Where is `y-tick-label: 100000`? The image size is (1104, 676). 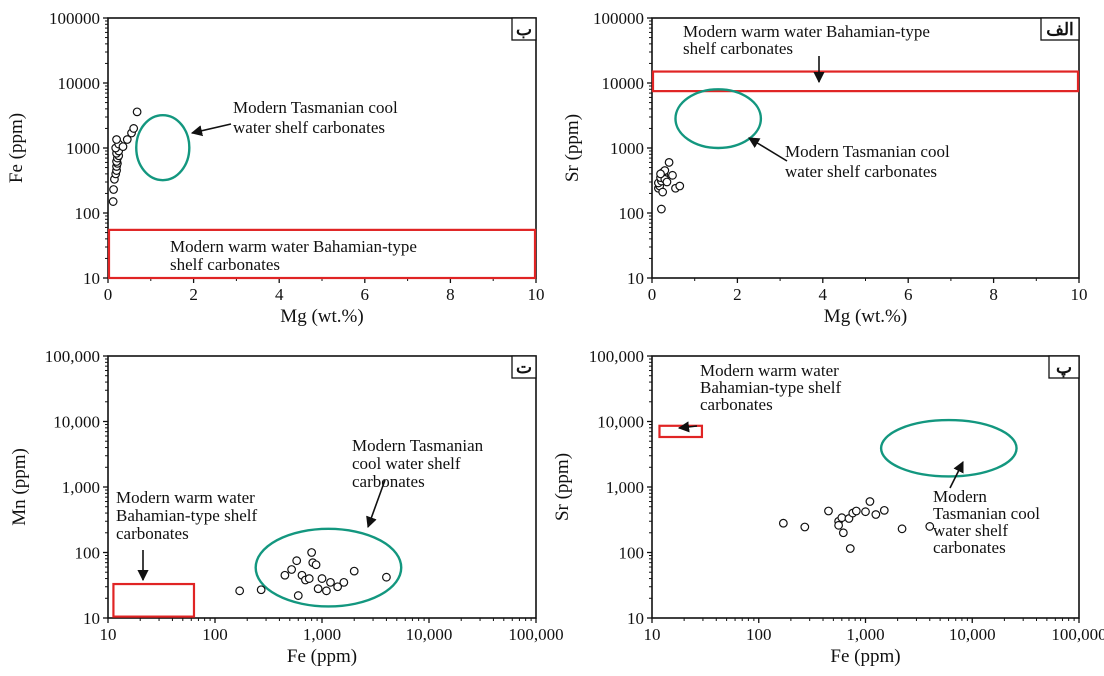
y-tick-label: 100000 is located at coordinates (74, 18).